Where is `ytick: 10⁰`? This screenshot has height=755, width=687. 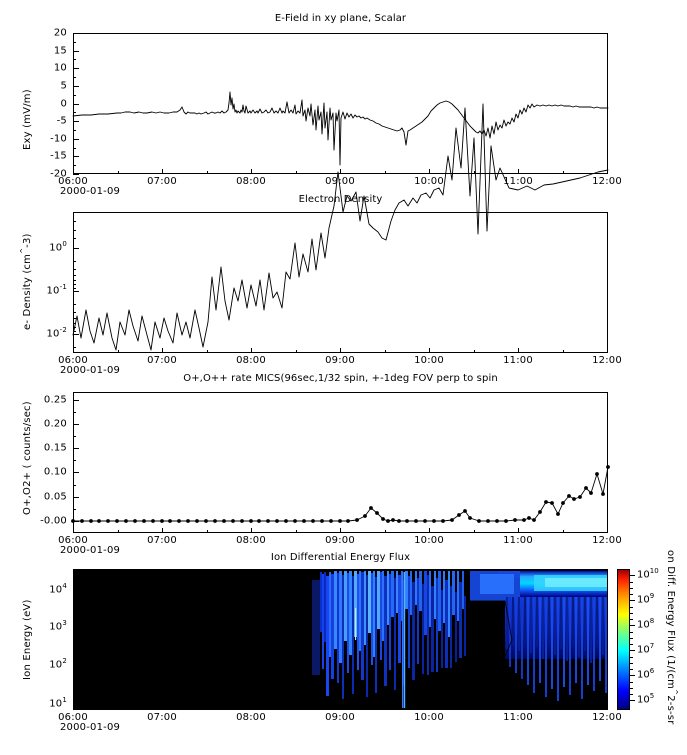
ytick: 10⁰ is located at coordinates (58, 247).